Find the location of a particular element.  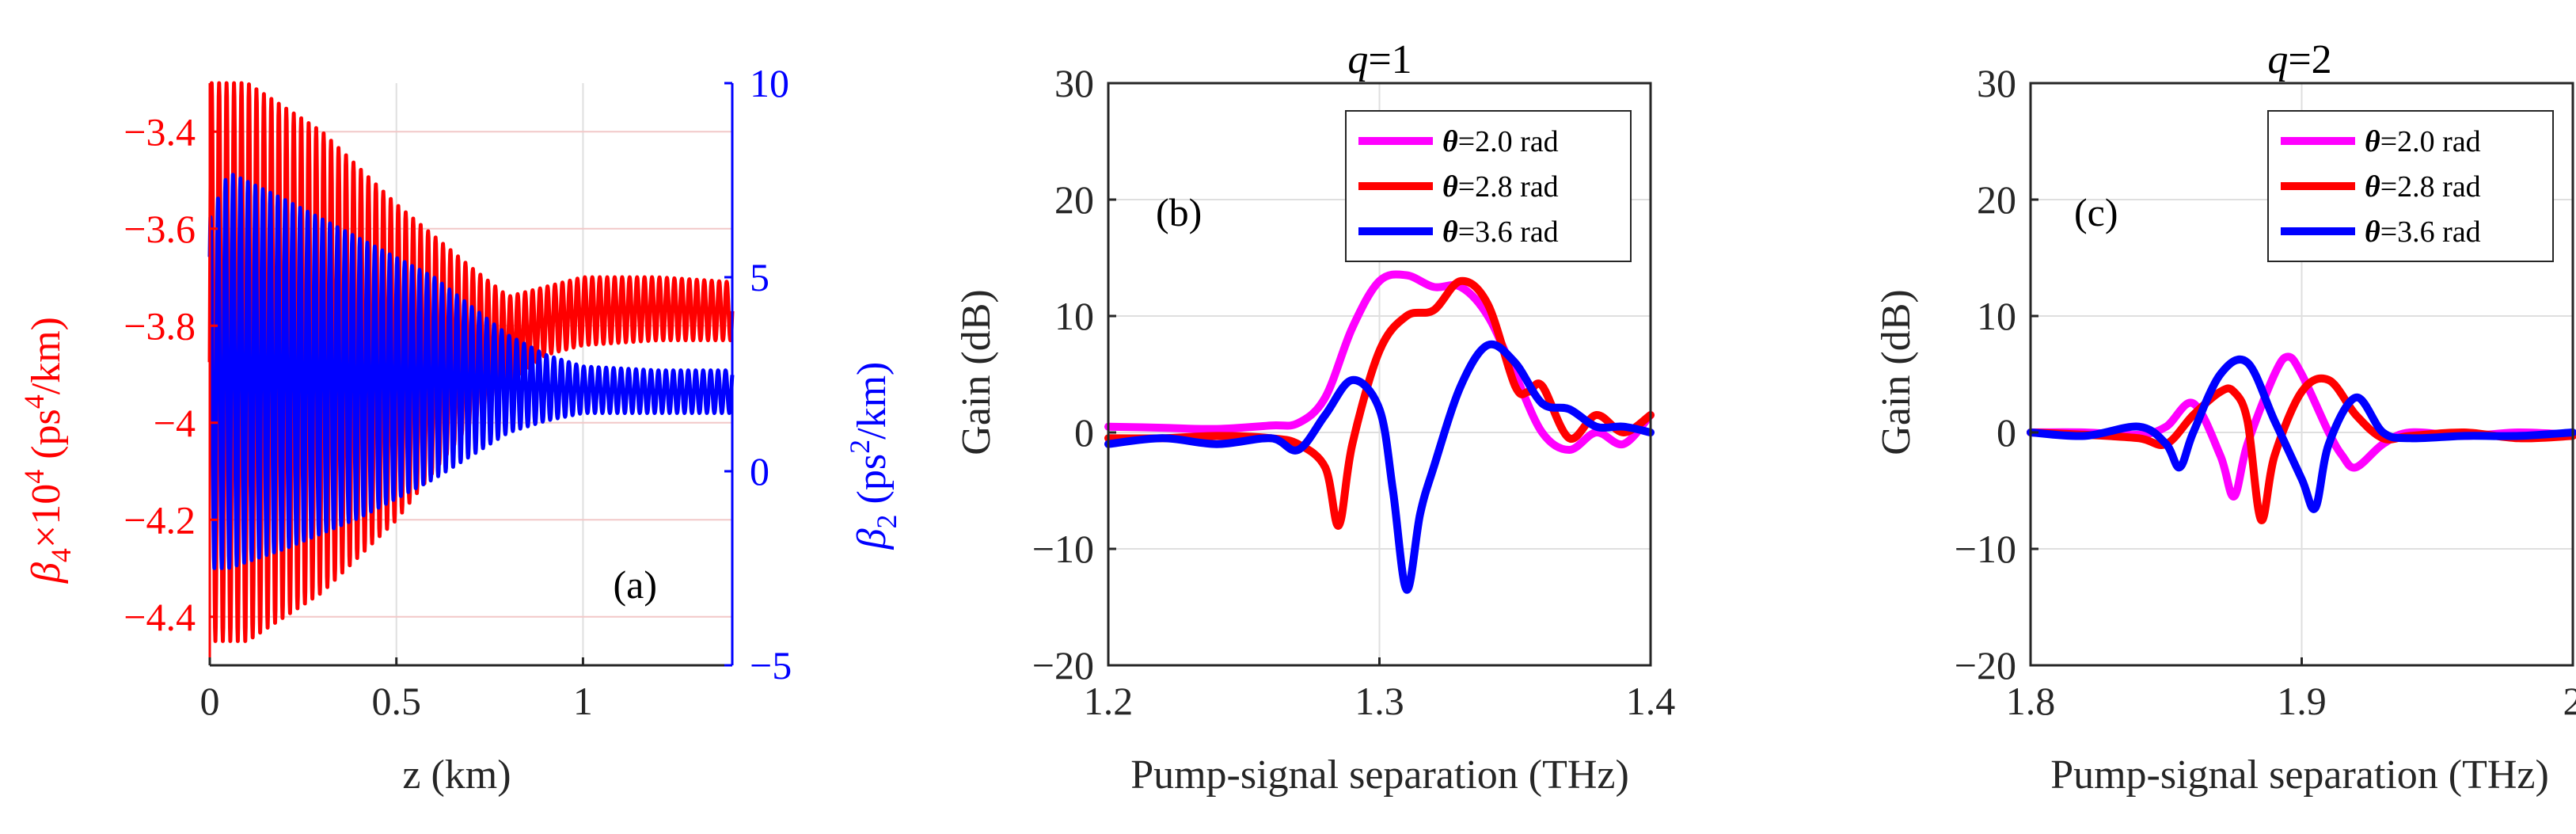

panel-a-x-ticks: 0 0.5 1 is located at coordinates (397, 690).